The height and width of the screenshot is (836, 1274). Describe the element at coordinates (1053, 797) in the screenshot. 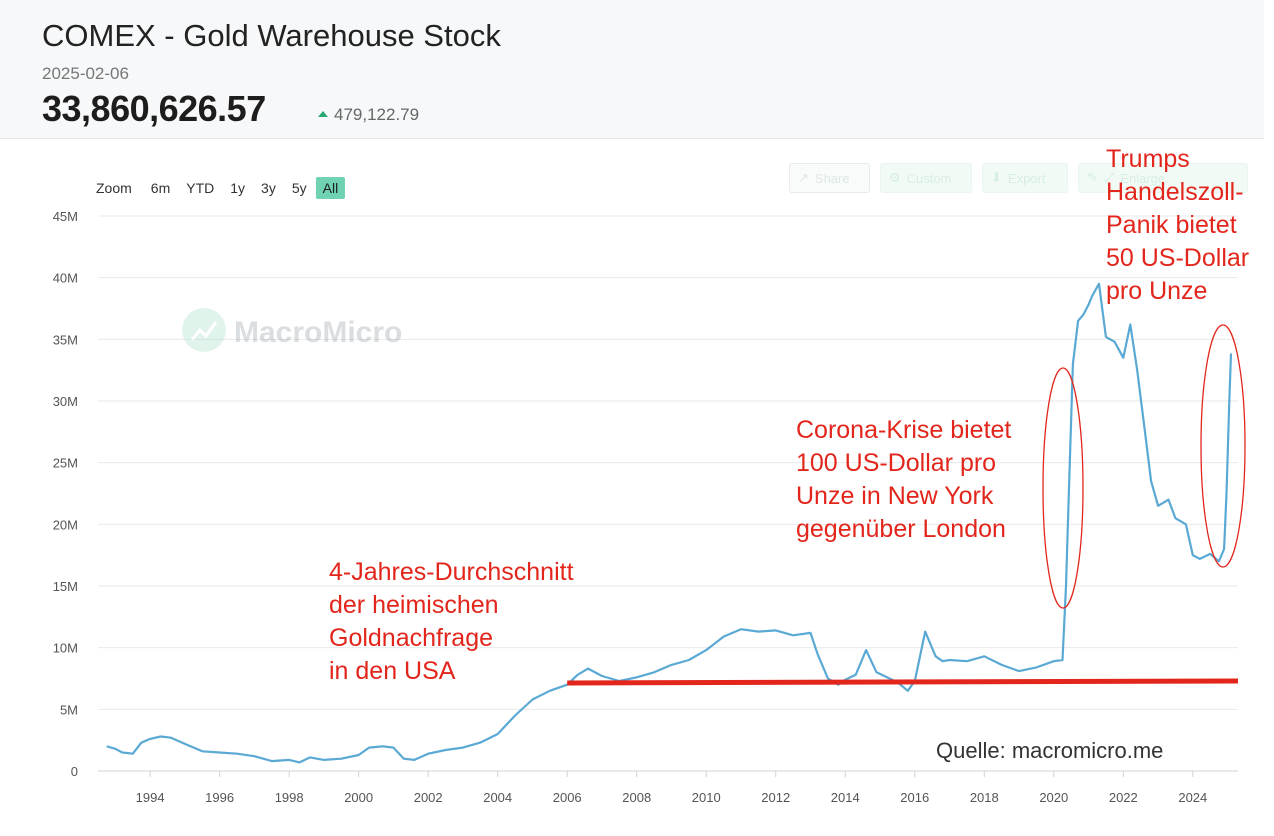

I see `x-tick-label: 2020` at that location.